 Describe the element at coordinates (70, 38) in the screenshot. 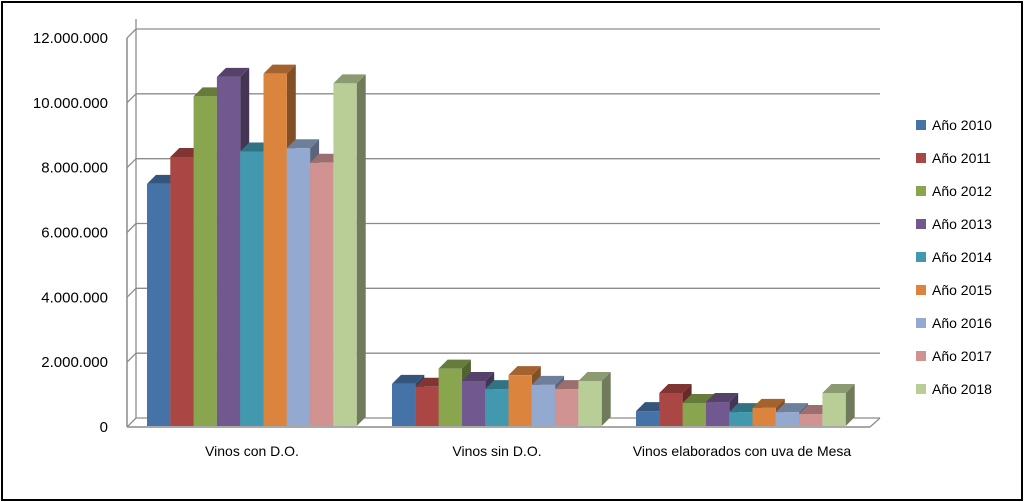

I see `y-tick-label: 12.000.000` at that location.